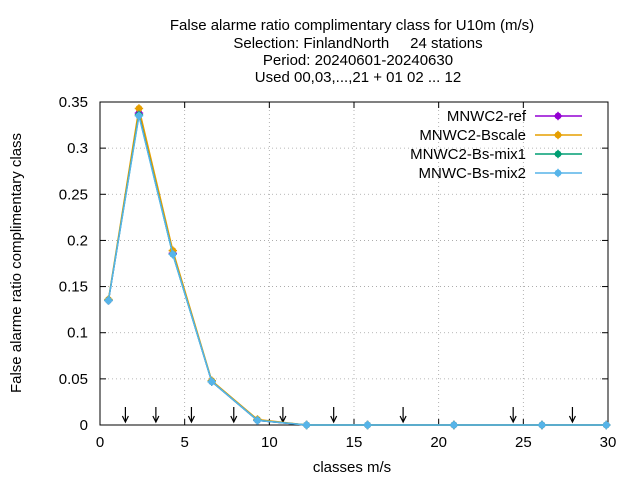  Describe the element at coordinates (100, 442) in the screenshot. I see `x-tick-label-0: 0` at that location.